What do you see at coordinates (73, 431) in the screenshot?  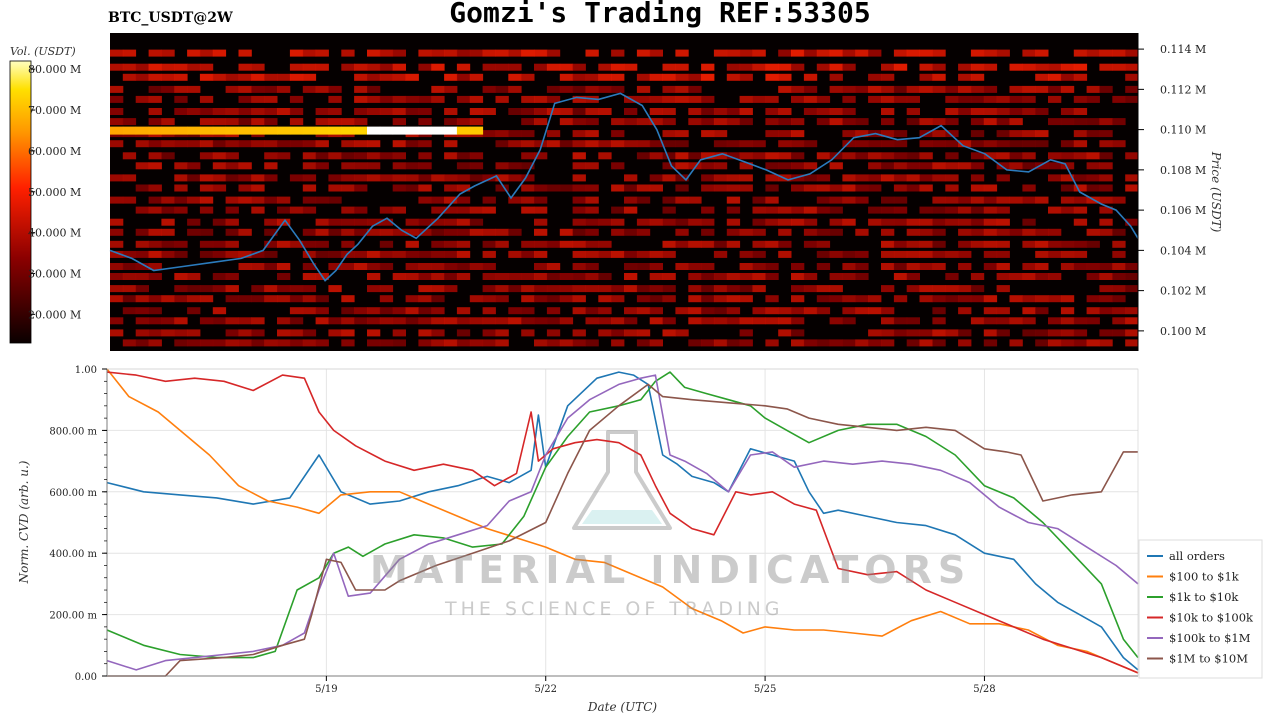 I see `y-tick-label: 800.00 m` at bounding box center [73, 431].